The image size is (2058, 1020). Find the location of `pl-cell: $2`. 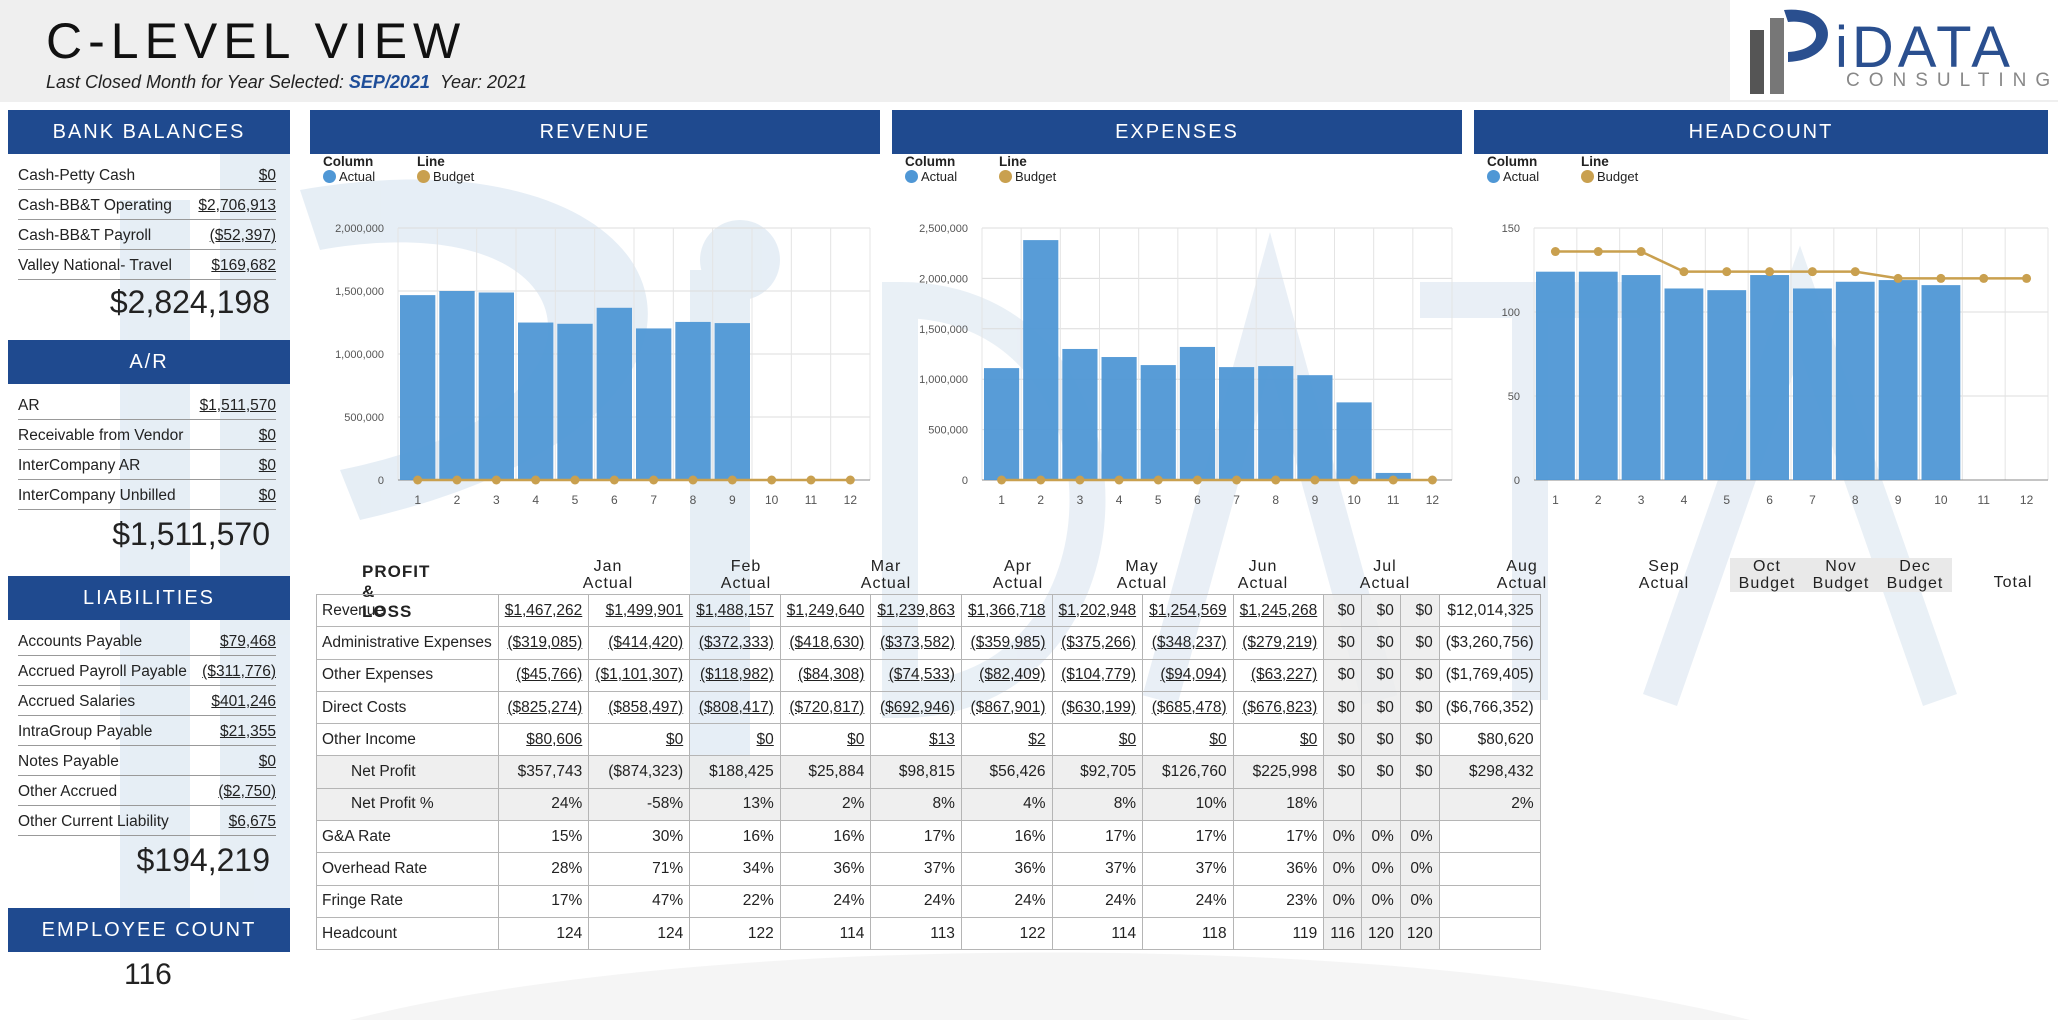

pl-cell: $2 is located at coordinates (1006, 740).